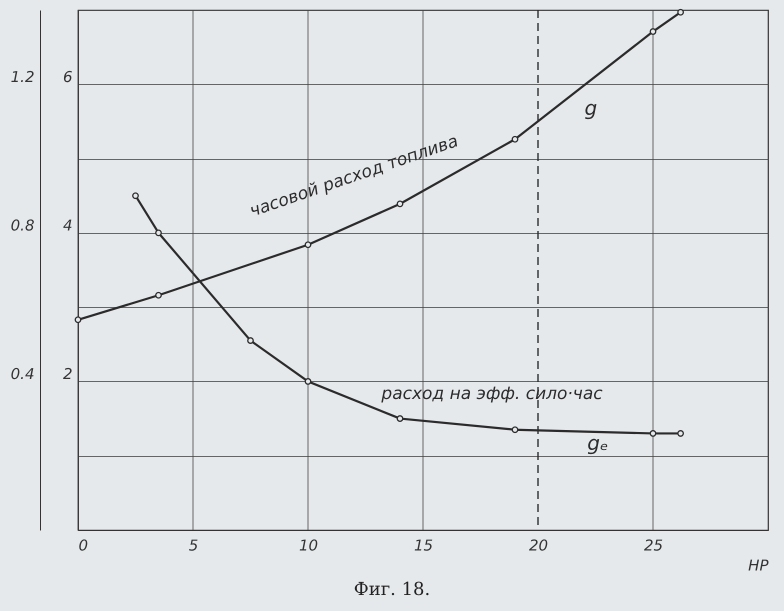 The height and width of the screenshot is (611, 784). What do you see at coordinates (193, 545) in the screenshot?
I see `x-tick-label: 5` at bounding box center [193, 545].